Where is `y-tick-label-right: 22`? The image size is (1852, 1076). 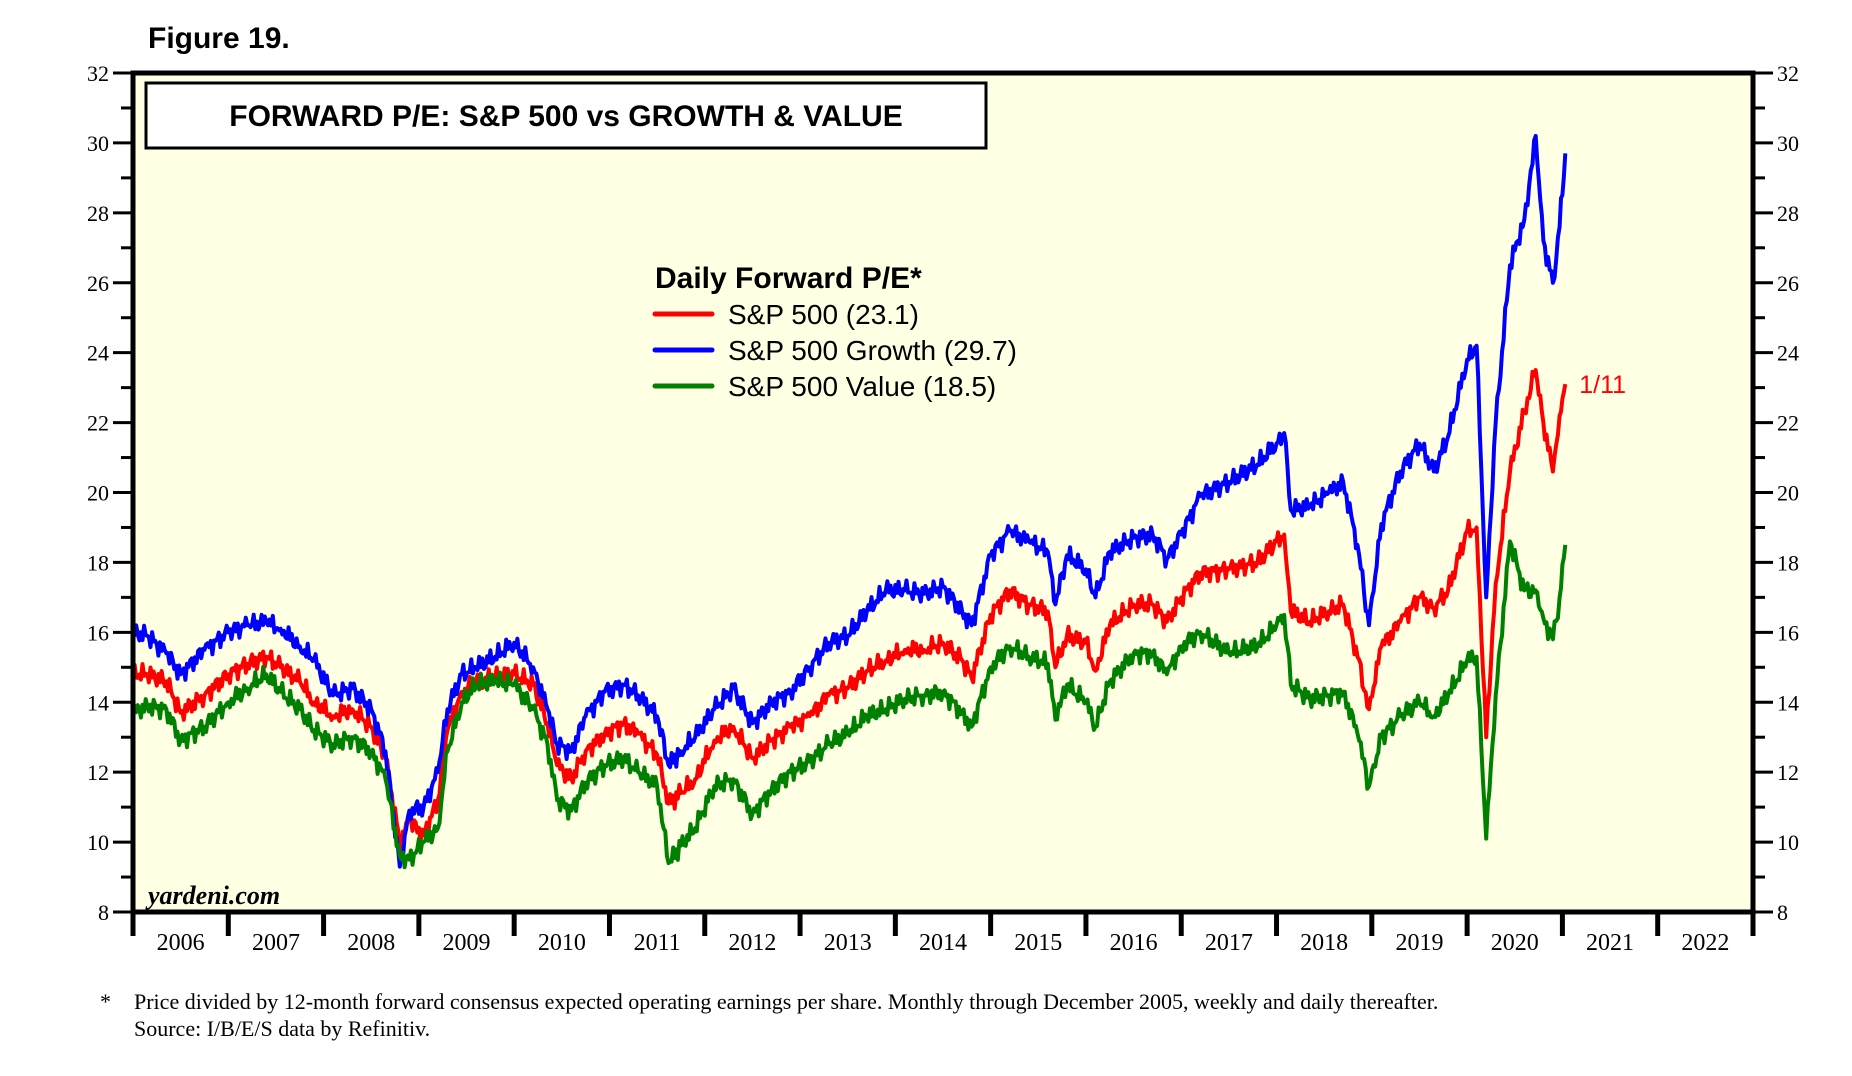 y-tick-label-right: 22 is located at coordinates (1788, 423).